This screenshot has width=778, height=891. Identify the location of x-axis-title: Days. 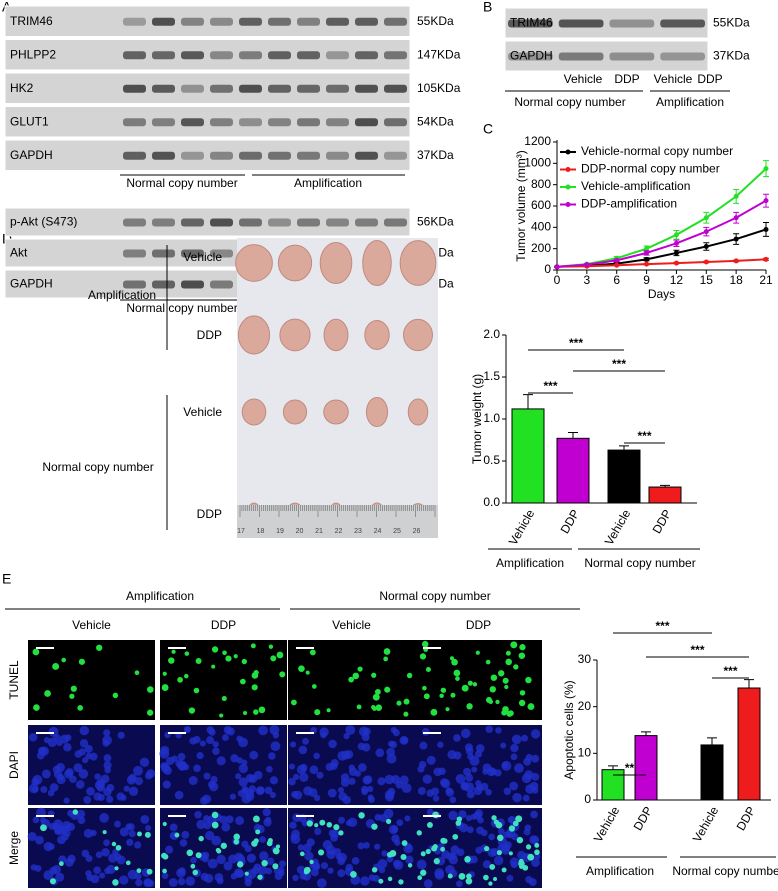
(661, 294).